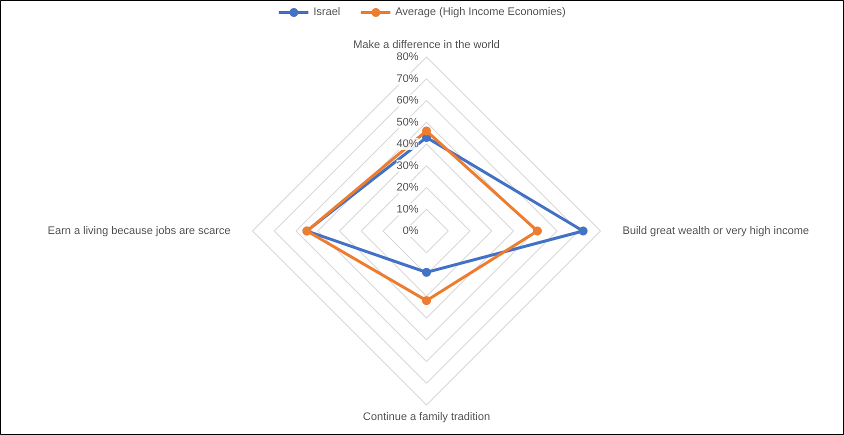 The width and height of the screenshot is (844, 435). I want to click on legend-label: Average (High Income Economies), so click(480, 12).